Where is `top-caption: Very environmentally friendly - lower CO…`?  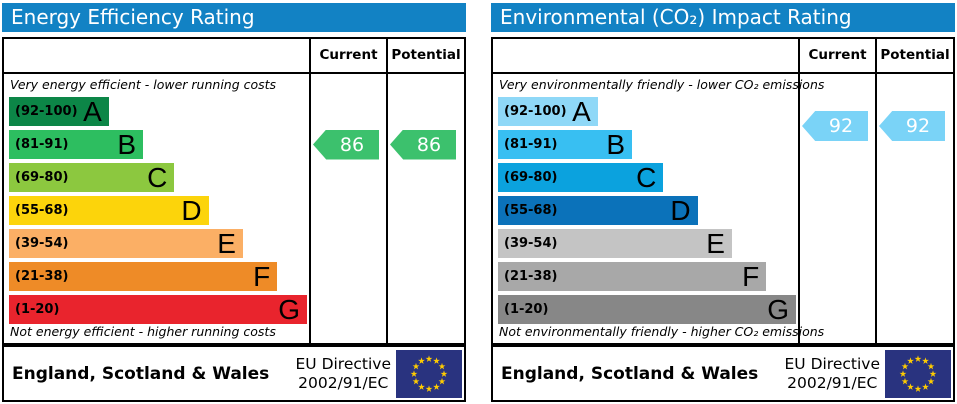
top-caption: Very environmentally friendly - lower CO… is located at coordinates (662, 84).